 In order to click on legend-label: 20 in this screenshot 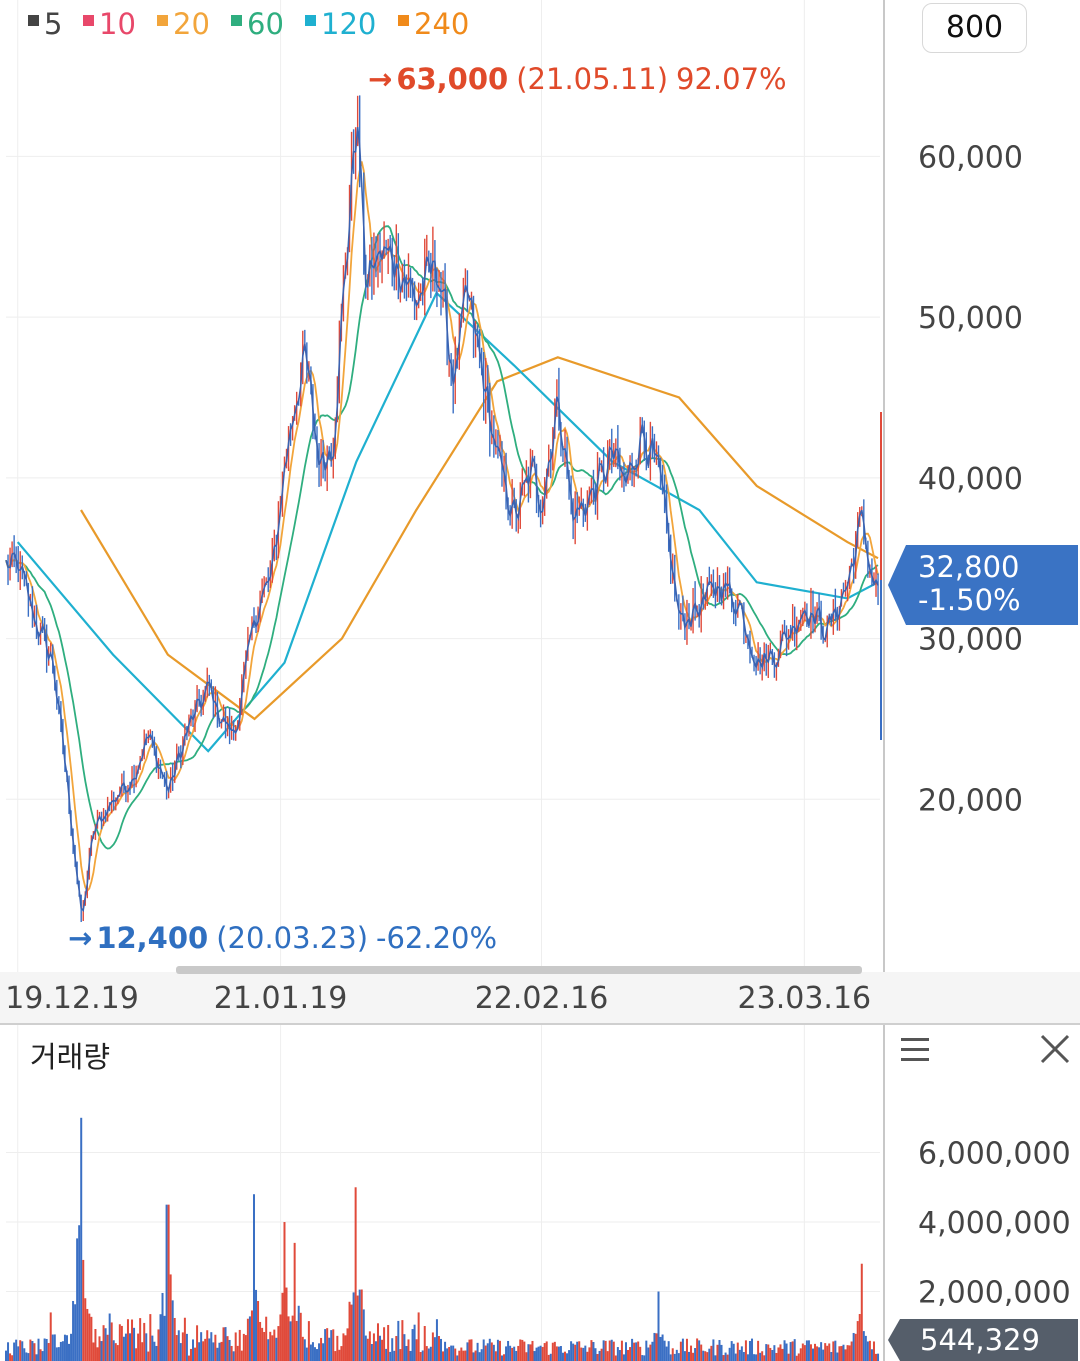, I will do `click(191, 24)`.